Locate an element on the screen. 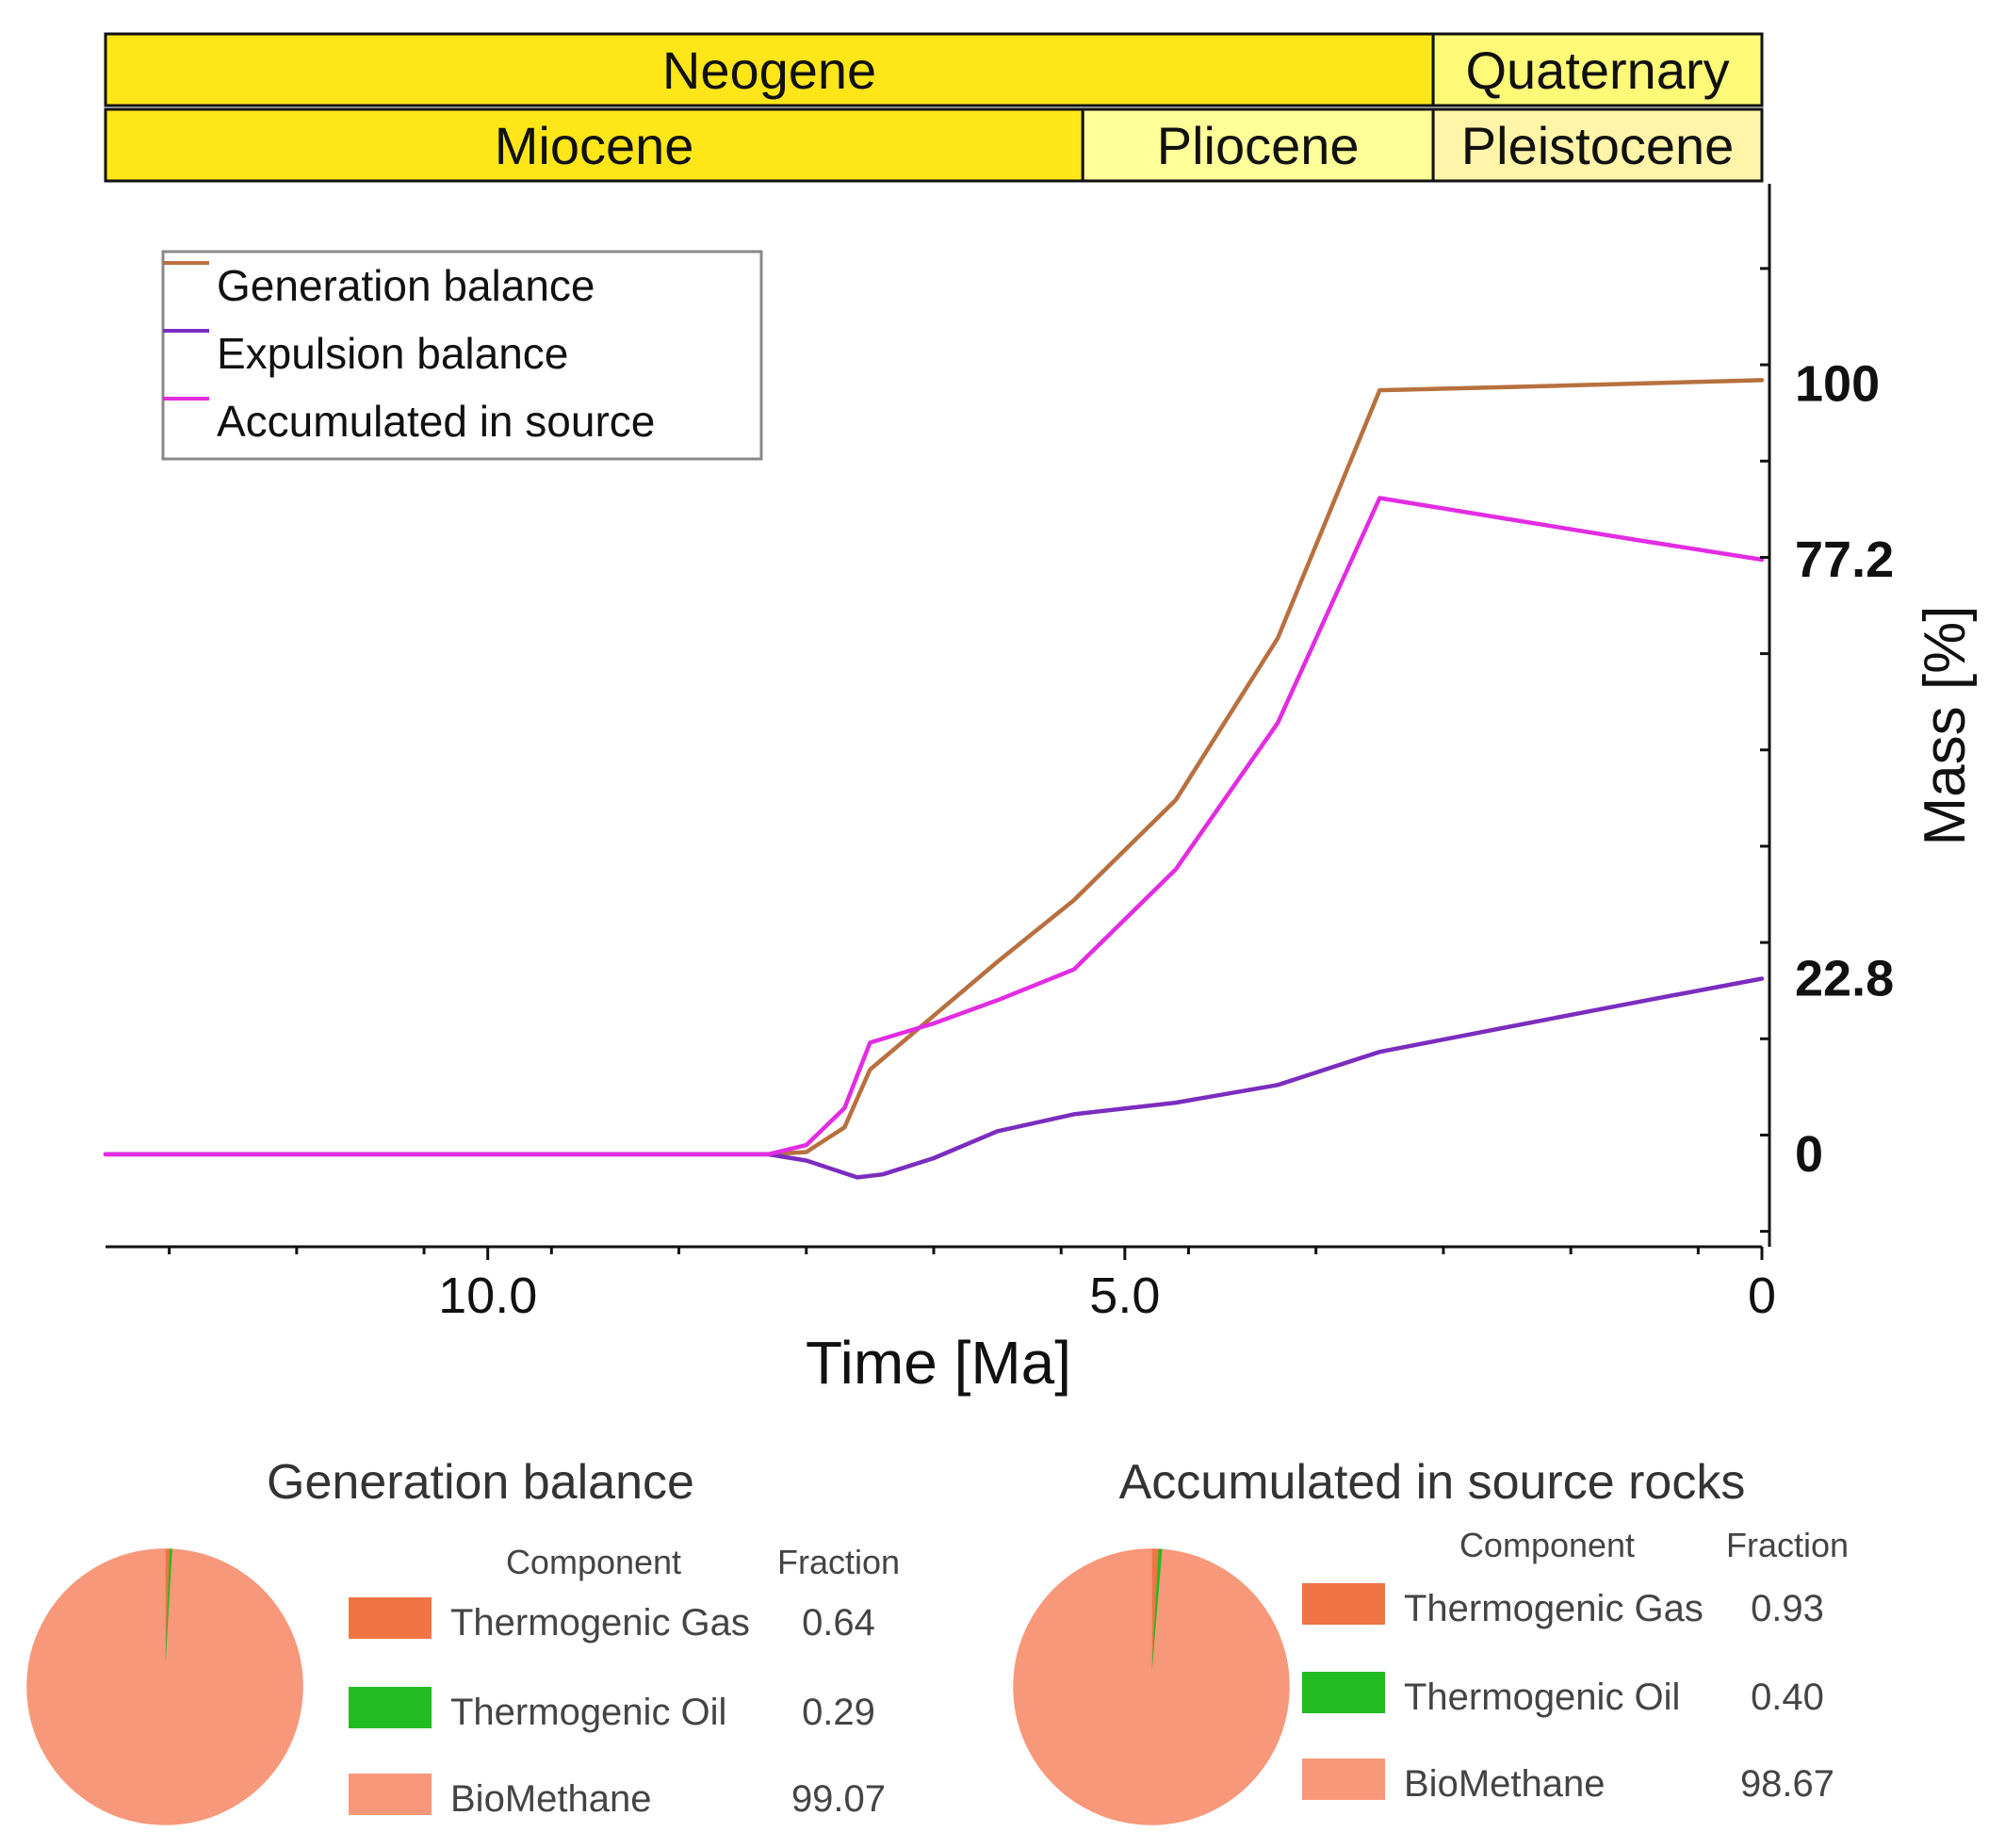  y-tick-label: 100 is located at coordinates (1838, 384).